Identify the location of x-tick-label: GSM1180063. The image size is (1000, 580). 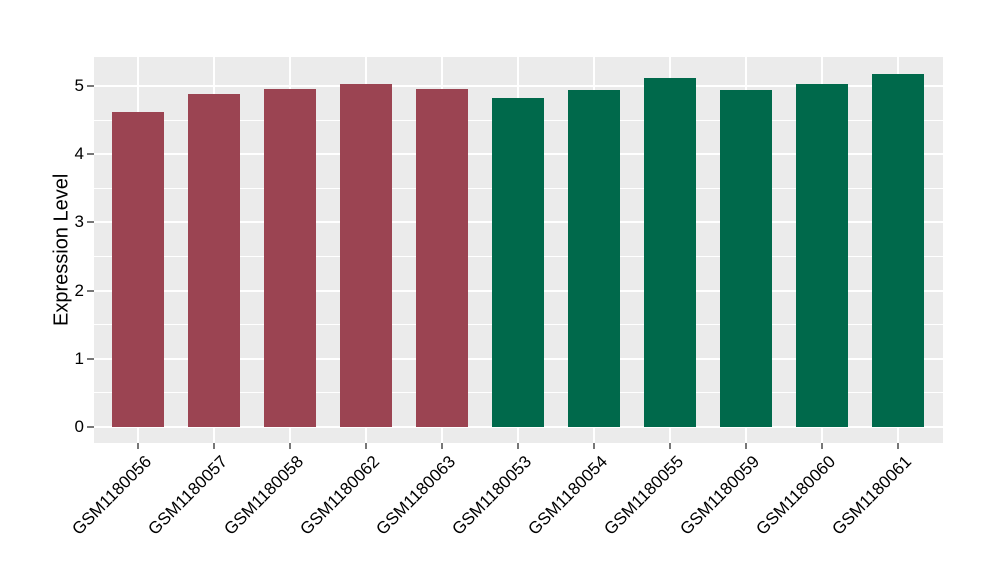
(416, 495).